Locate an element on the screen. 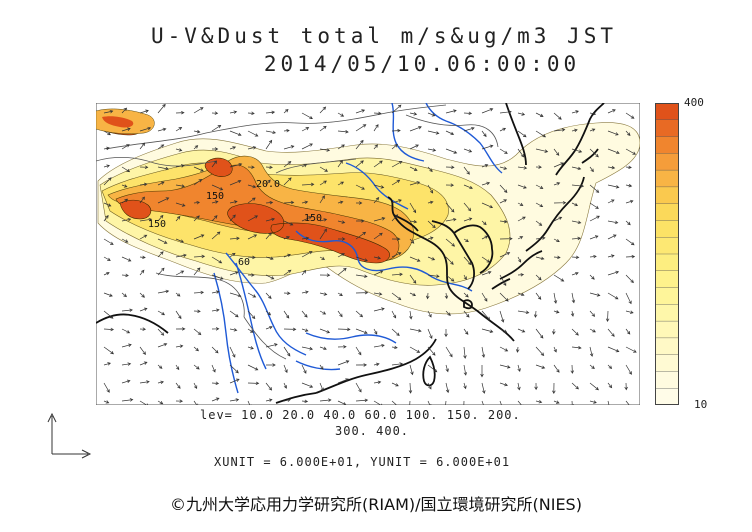 The height and width of the screenshot is (532, 752). contour-label: 20.0 is located at coordinates (268, 184).